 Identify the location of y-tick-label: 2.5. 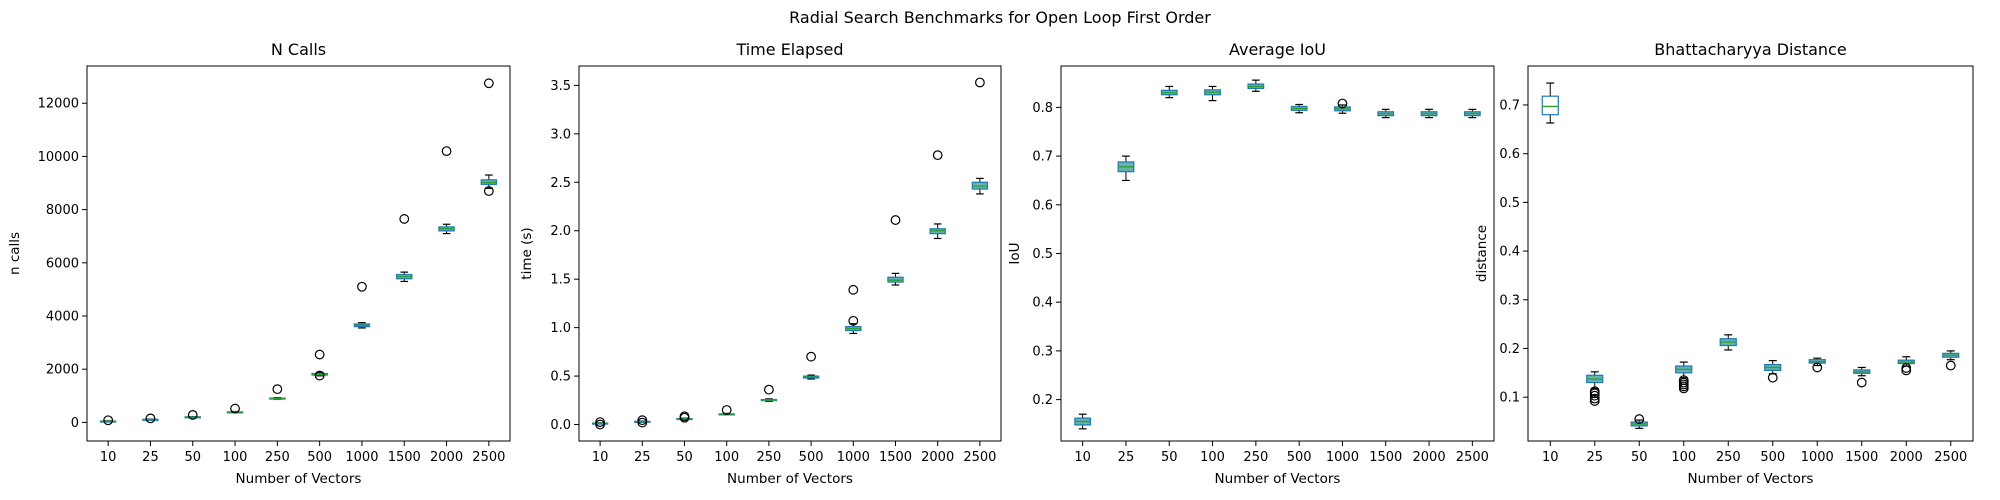
(560, 183).